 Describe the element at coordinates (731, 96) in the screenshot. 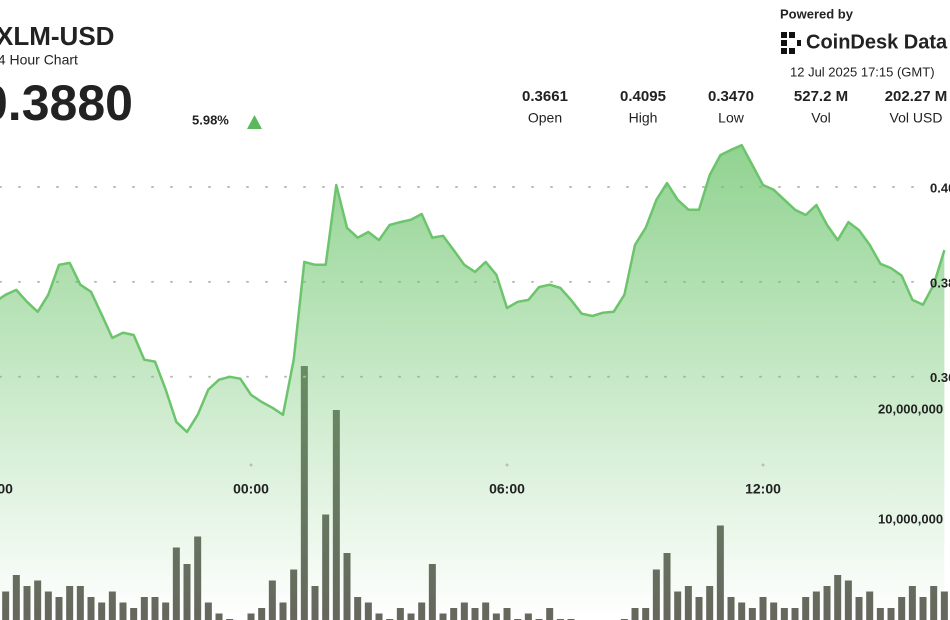

I see `stat-value: 0.3470` at that location.